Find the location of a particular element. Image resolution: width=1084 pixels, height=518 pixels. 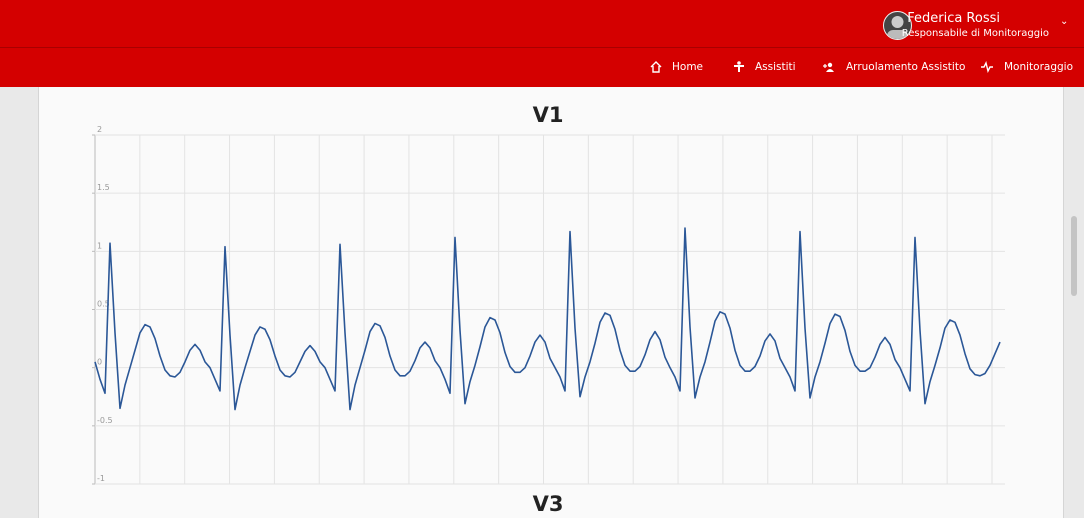

arruolamento-icon is located at coordinates (828, 67).